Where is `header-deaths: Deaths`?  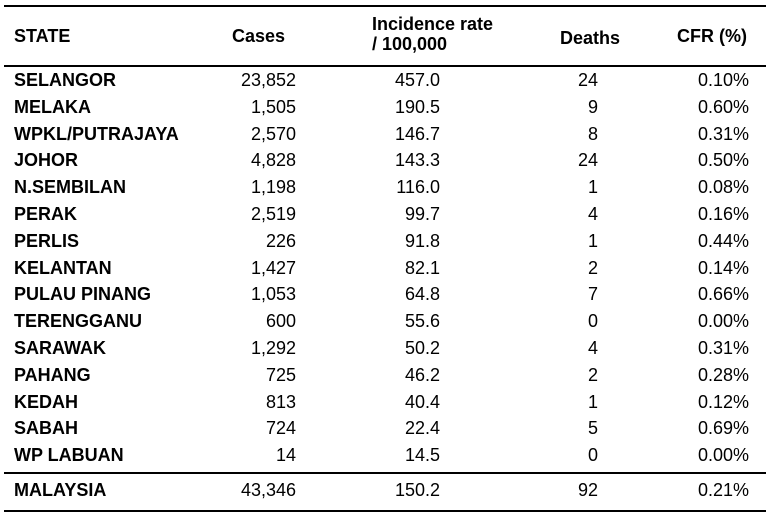
header-deaths: Deaths is located at coordinates (590, 38).